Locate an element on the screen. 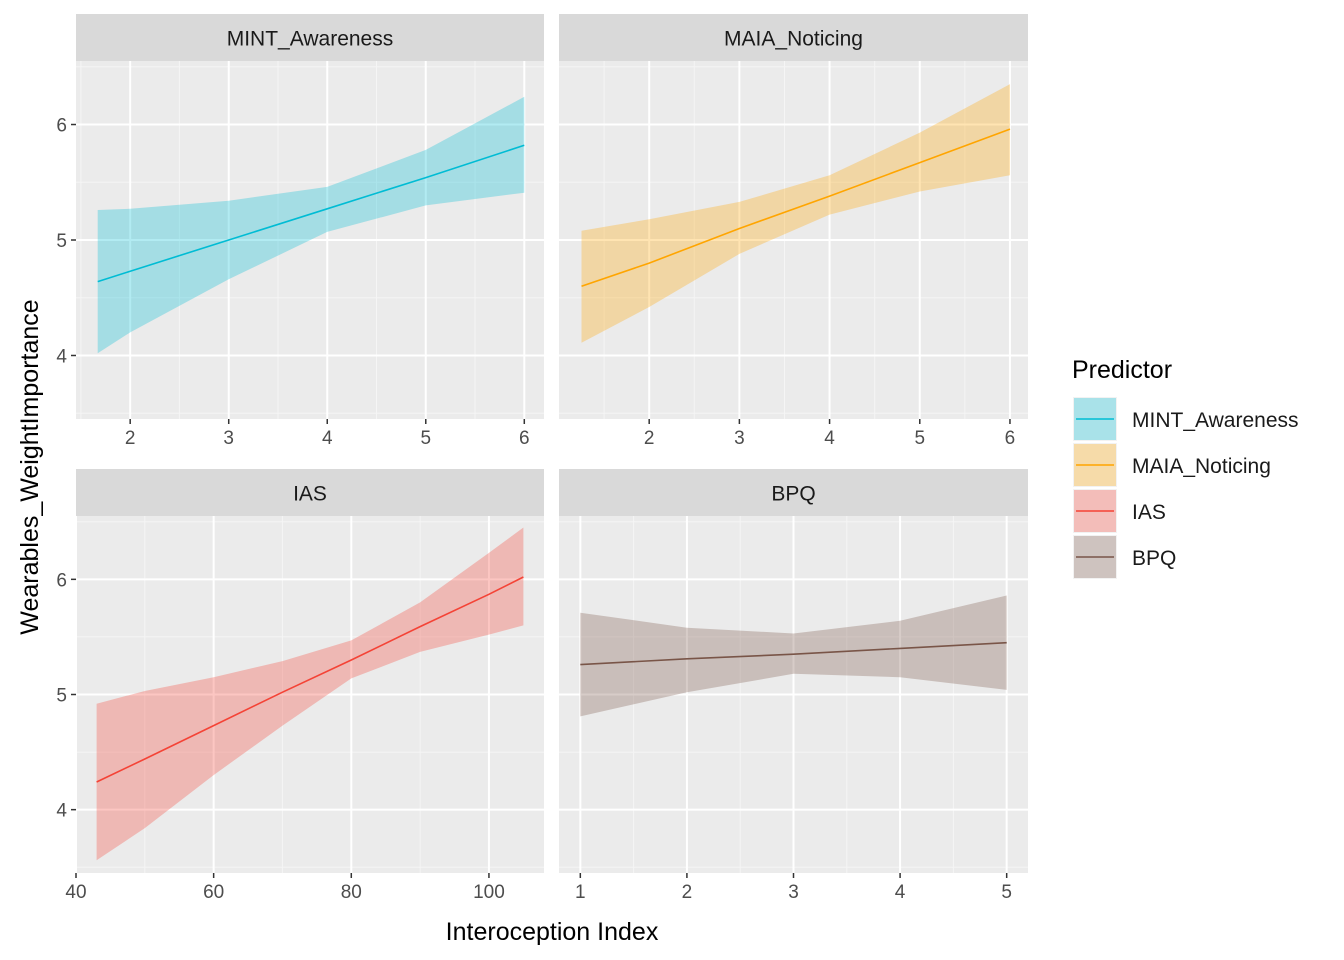  y-axis-label: Wearables_WeightImportance is located at coordinates (30, 466).